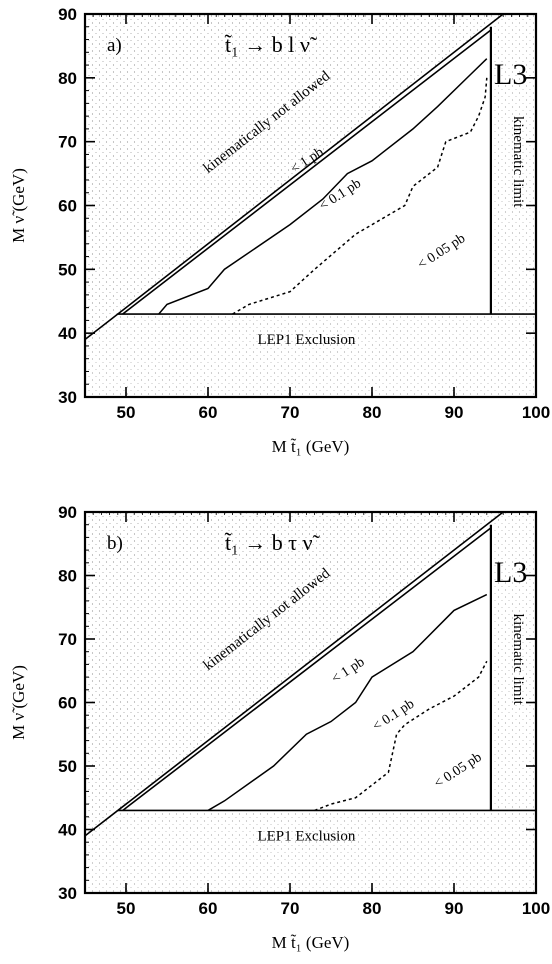  I want to click on panel-label: a), so click(114, 45).